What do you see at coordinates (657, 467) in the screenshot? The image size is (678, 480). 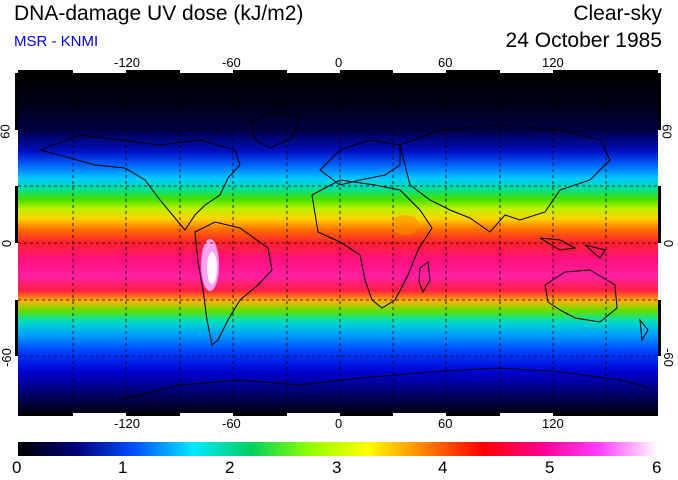 I see `colorbar-tick: 6` at bounding box center [657, 467].